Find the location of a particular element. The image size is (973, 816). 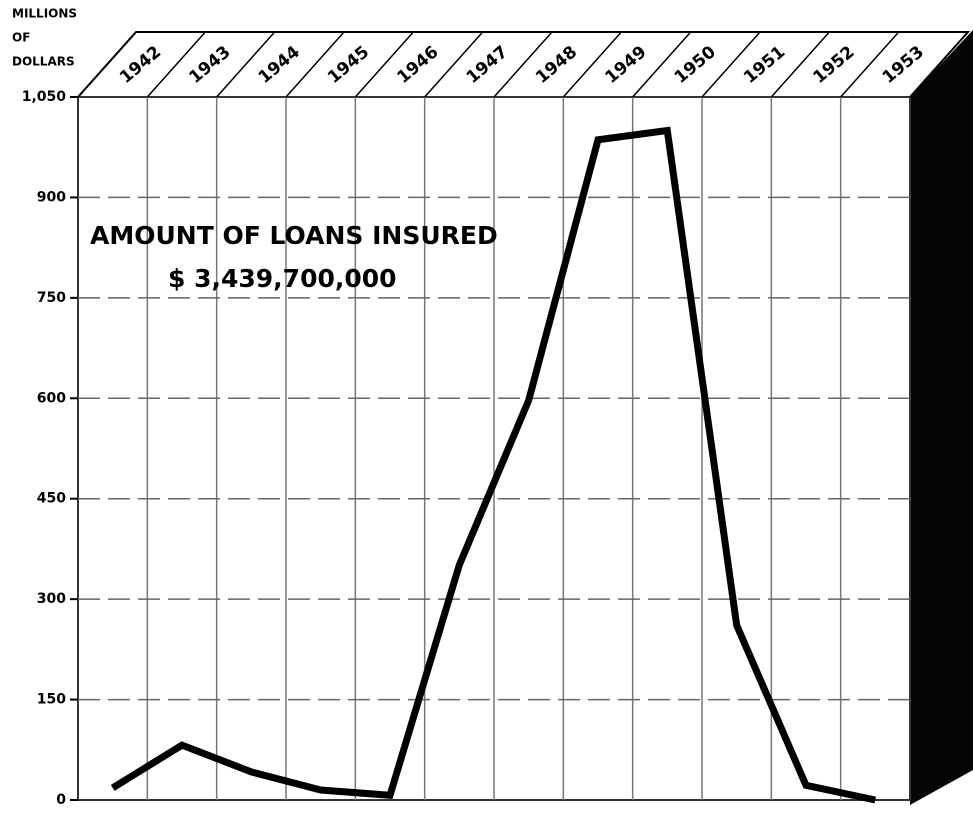

y-tick-label: 150 is located at coordinates (51, 700).